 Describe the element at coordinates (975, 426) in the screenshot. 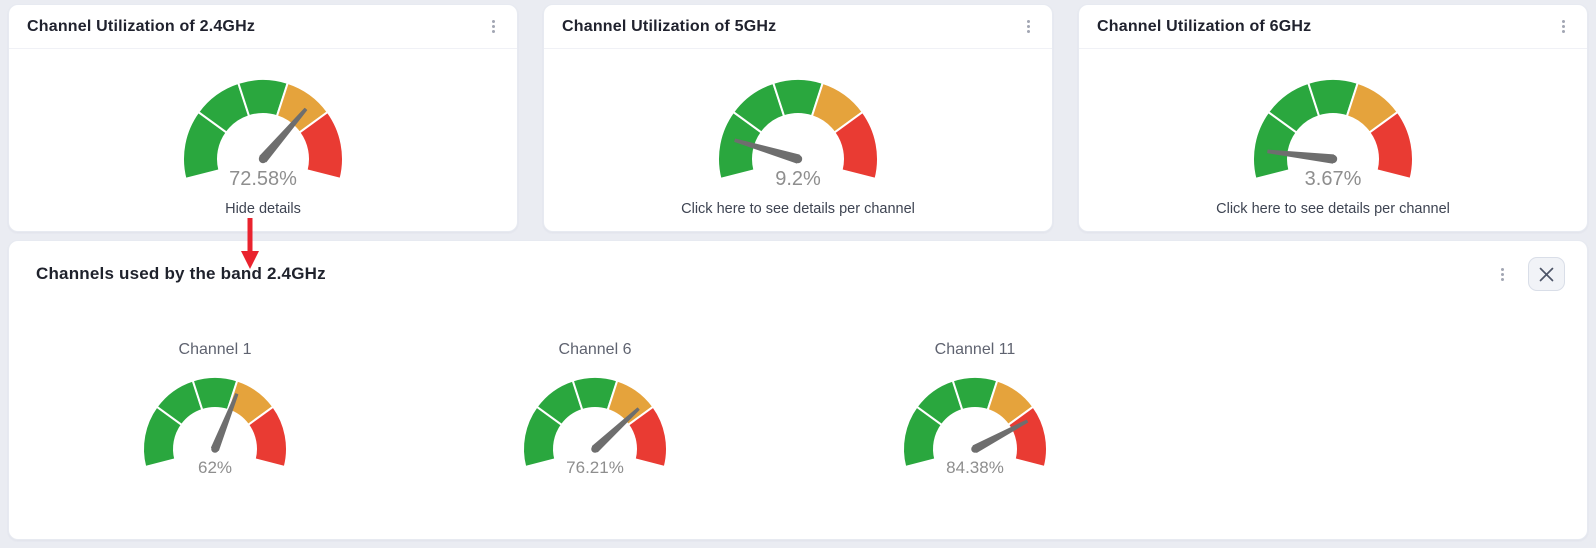

I see `gauge-channel-11: 84.38%` at that location.